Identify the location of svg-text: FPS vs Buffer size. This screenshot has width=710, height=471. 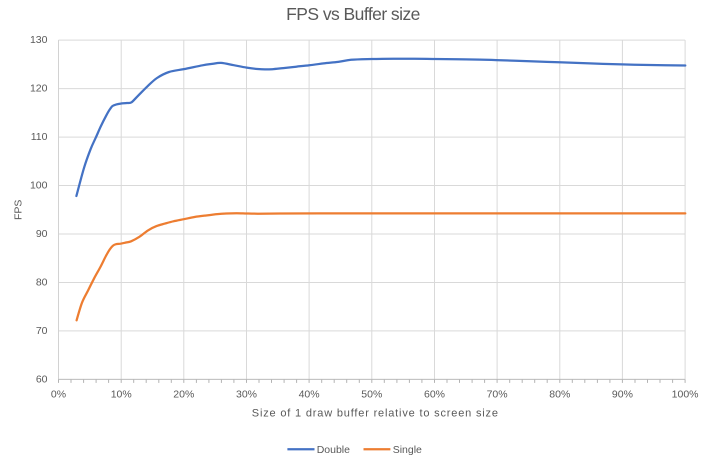
(353, 14).